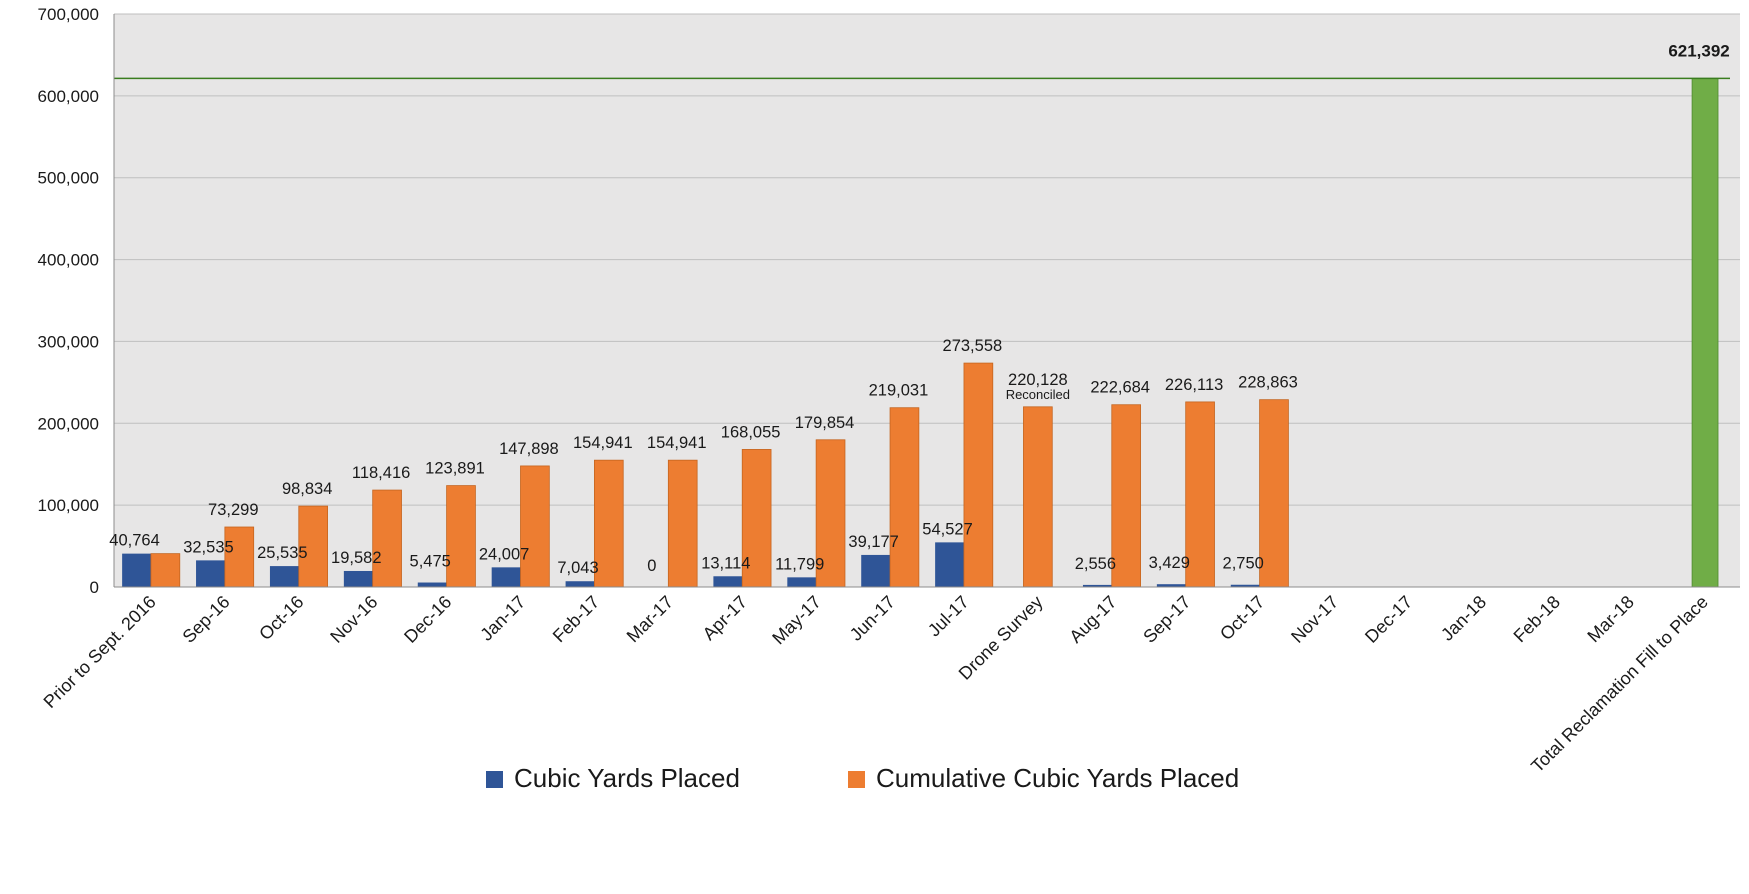 The image size is (1749, 894). I want to click on x-tick-label: Apr-17, so click(725, 618).